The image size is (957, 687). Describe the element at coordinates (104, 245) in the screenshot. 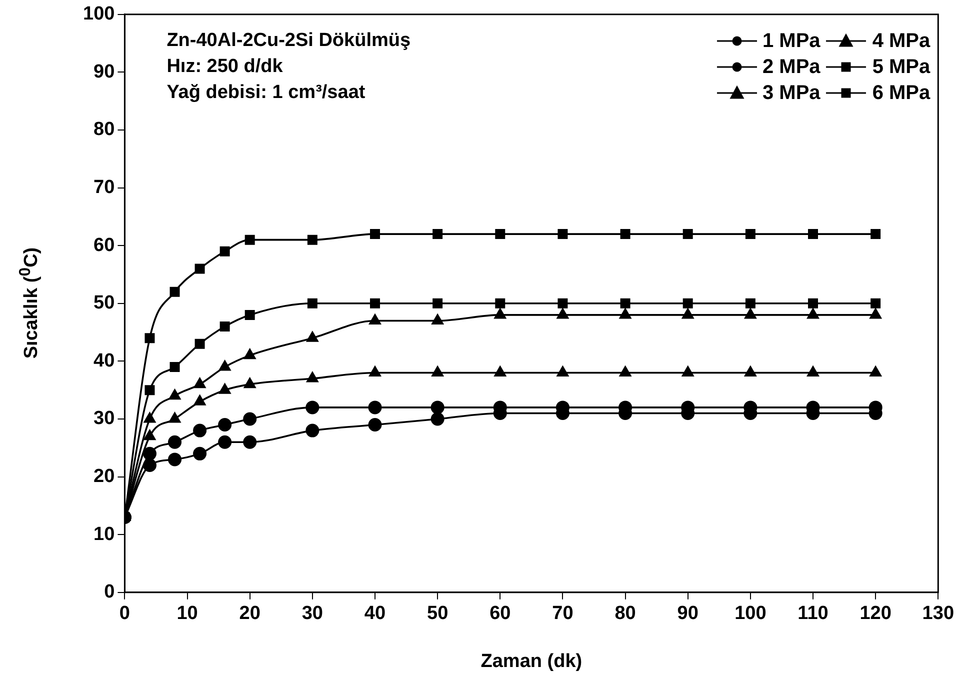

I see `y-tick-label: 60` at that location.